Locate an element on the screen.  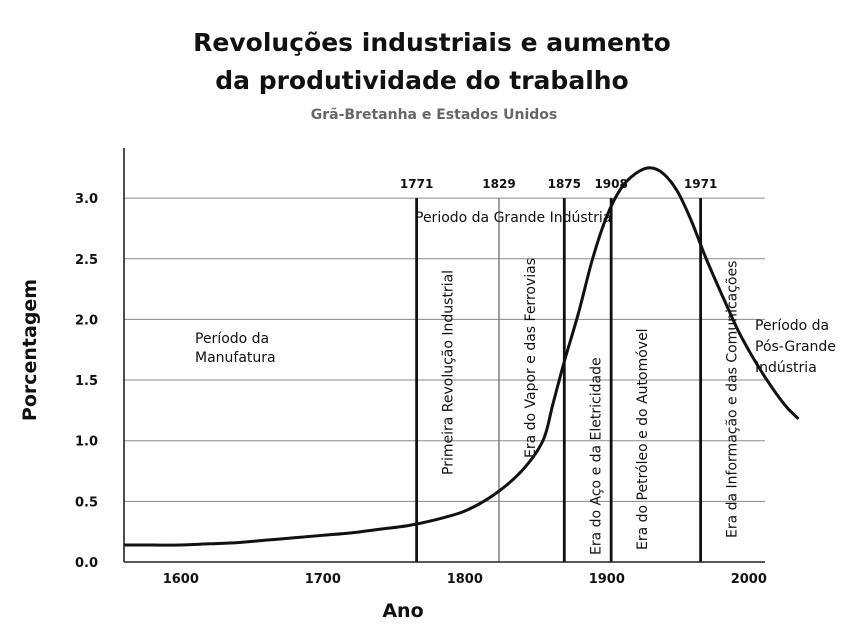
label-pos-1: Período da is located at coordinates (792, 326).